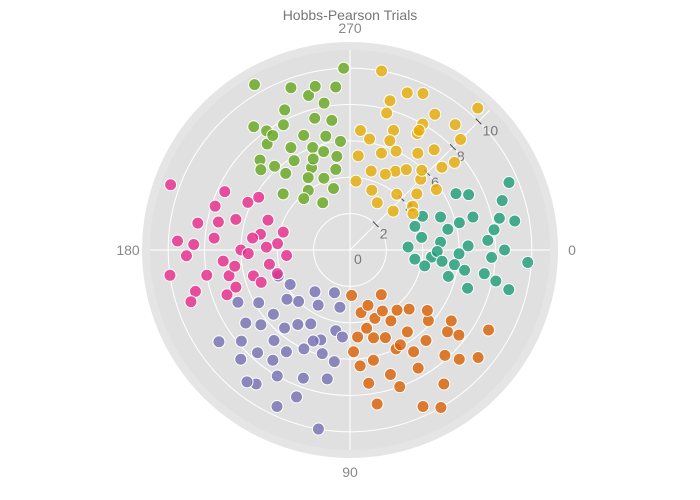 The width and height of the screenshot is (700, 500). I want to click on radial-tick-label: 10, so click(491, 130).